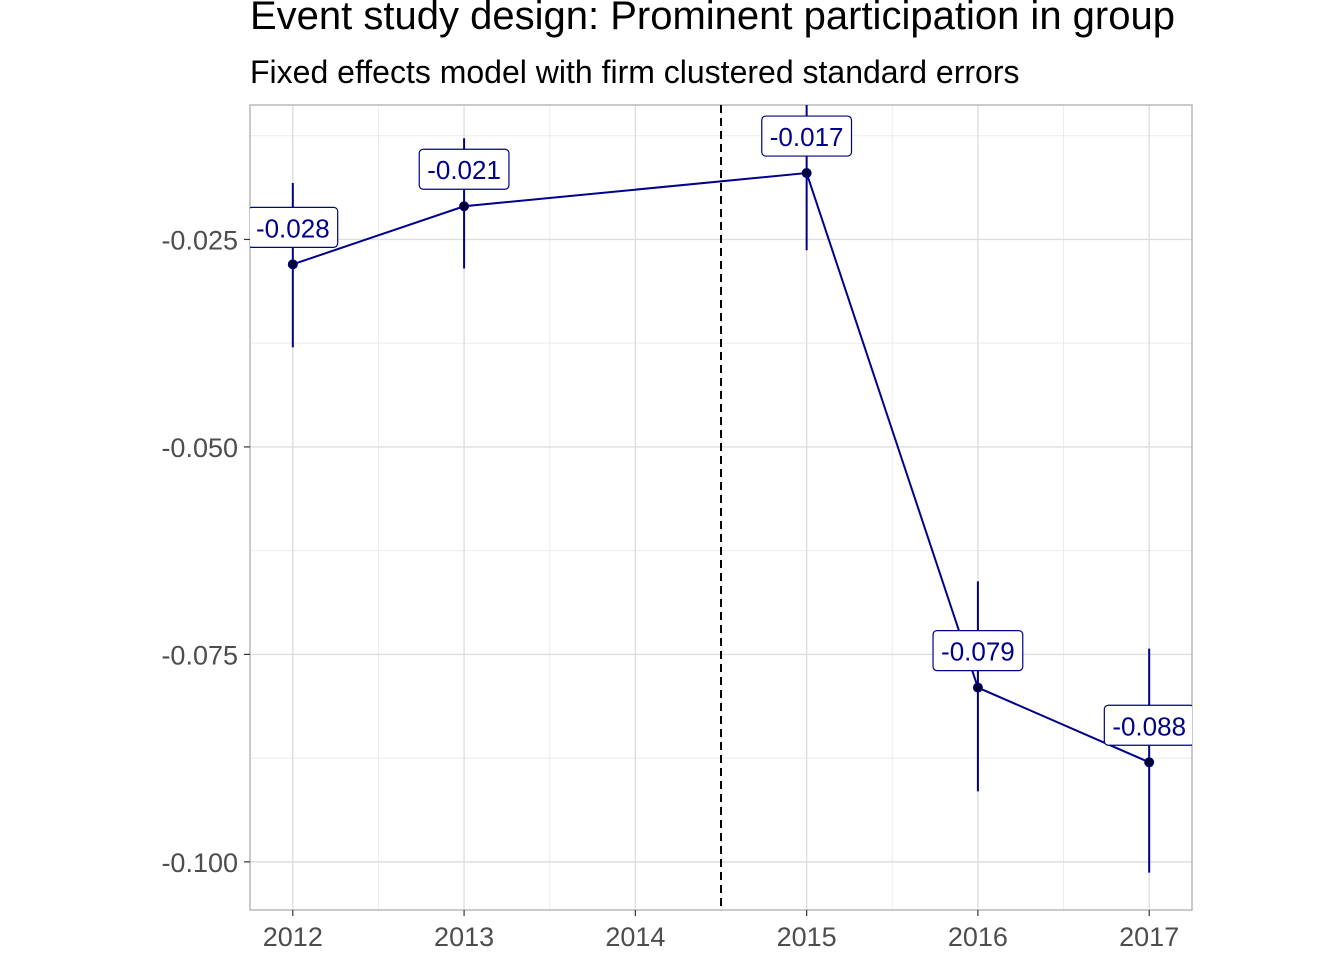 The height and width of the screenshot is (960, 1344). I want to click on data-label: -0.021, so click(464, 169).